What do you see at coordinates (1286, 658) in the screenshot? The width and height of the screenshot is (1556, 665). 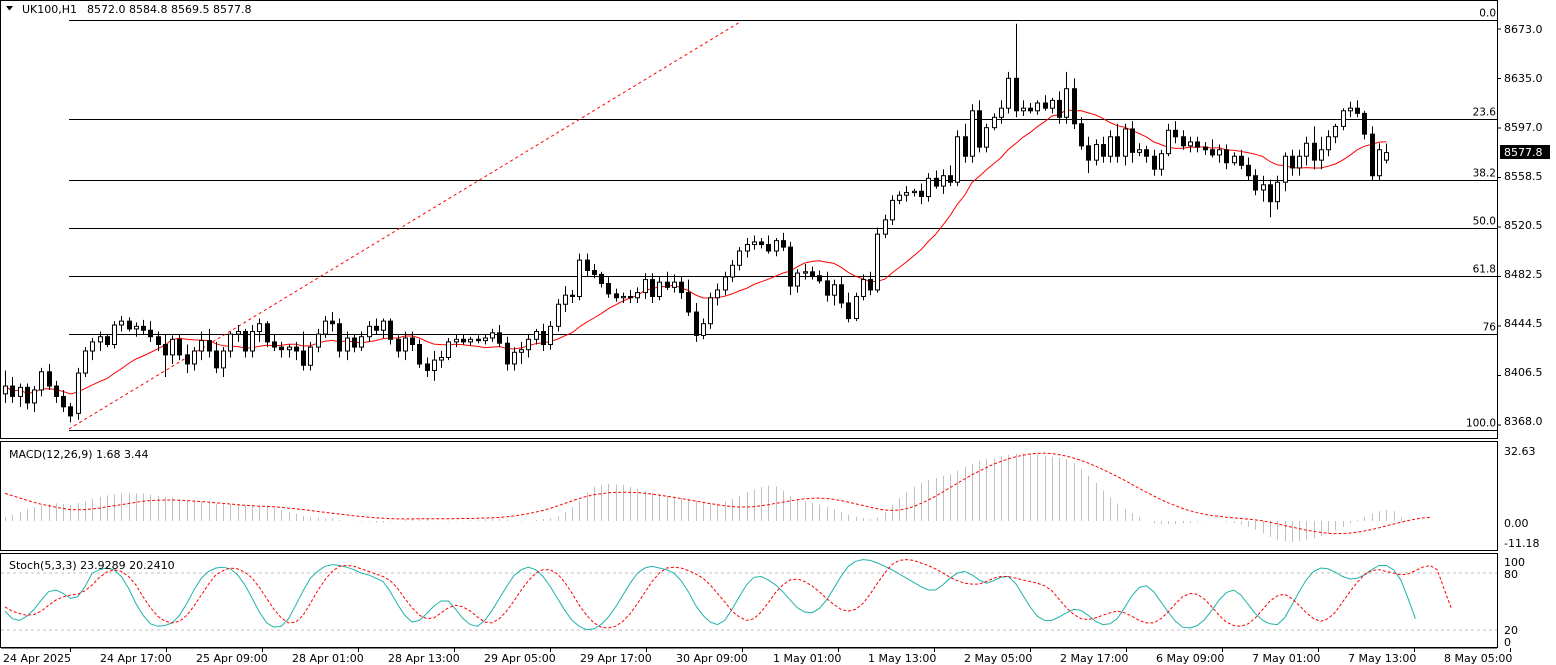 I see `time-axis-label: 7 May 01:00` at bounding box center [1286, 658].